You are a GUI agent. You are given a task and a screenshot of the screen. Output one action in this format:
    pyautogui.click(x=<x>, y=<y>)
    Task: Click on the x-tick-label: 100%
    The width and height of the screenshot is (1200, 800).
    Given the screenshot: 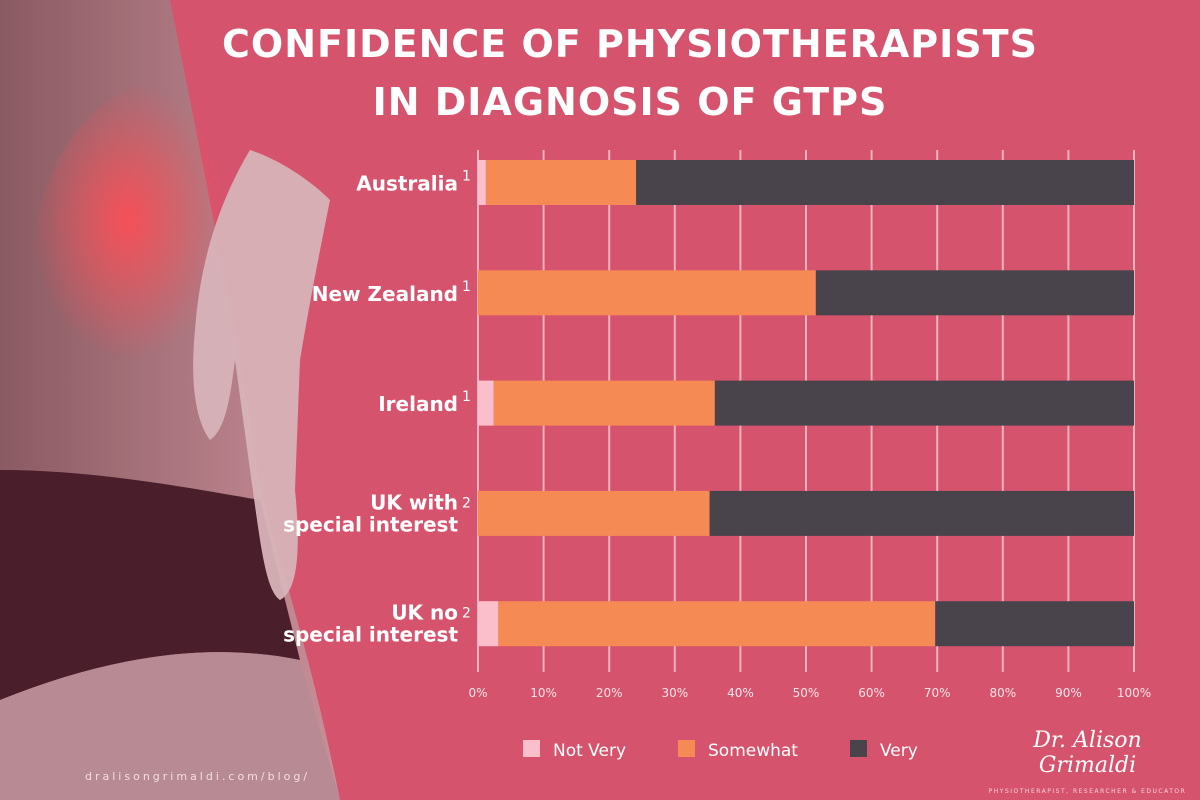 What is the action you would take?
    pyautogui.click(x=1134, y=693)
    